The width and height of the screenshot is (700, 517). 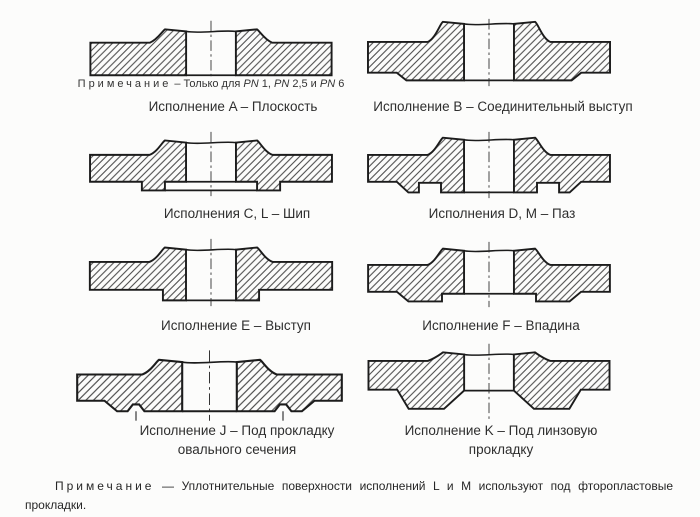 I want to click on flange-cross-section-DM, so click(x=489, y=165).